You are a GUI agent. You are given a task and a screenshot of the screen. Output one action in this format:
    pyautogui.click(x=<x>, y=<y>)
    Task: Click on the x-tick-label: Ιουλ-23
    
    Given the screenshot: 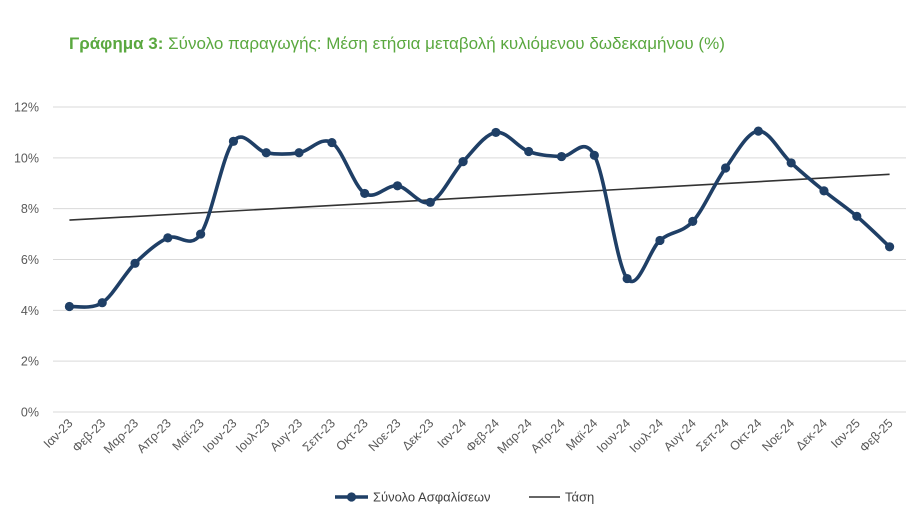 What is the action you would take?
    pyautogui.click(x=252, y=435)
    